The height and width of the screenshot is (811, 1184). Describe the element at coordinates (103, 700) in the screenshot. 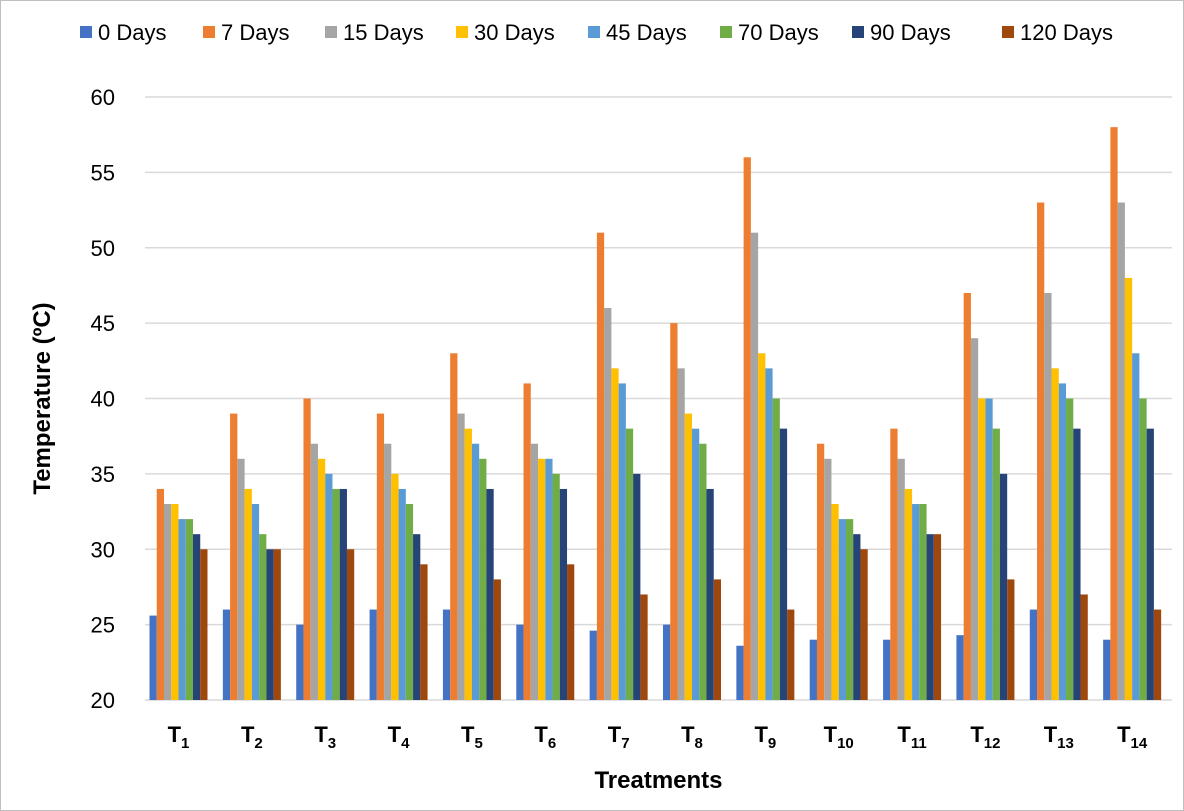

I see `y-tick-label: 20` at that location.